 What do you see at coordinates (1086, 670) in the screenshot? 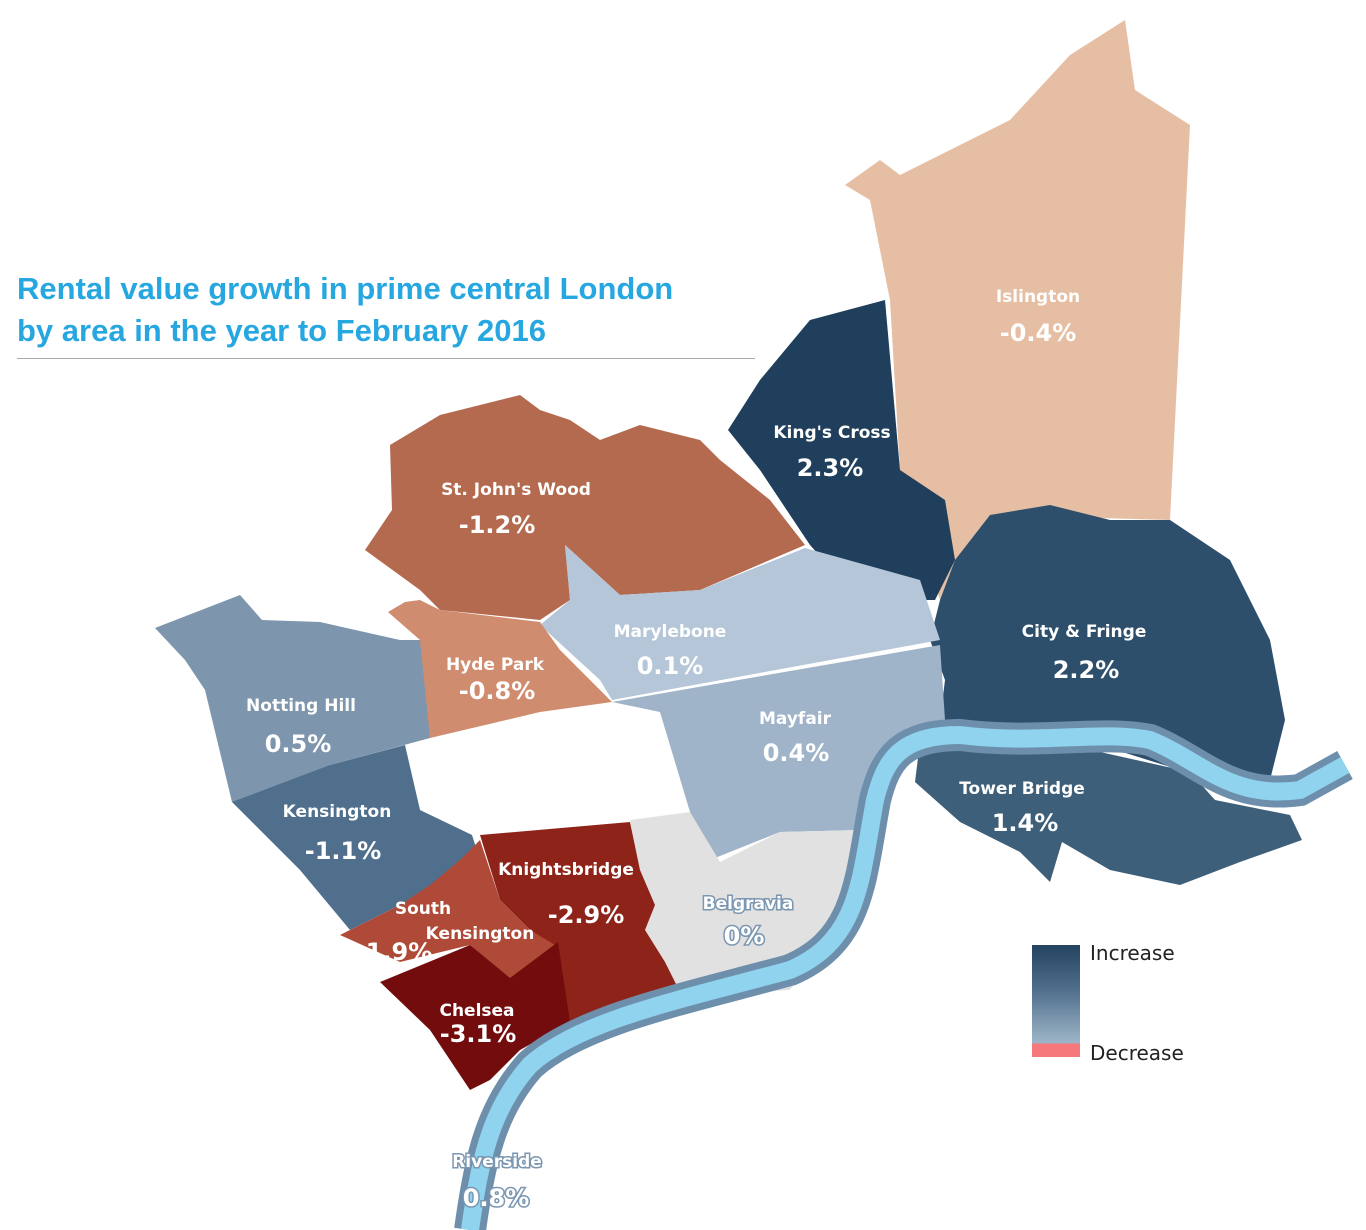
I see `label-city-fringe-value: 2.2%` at bounding box center [1086, 670].